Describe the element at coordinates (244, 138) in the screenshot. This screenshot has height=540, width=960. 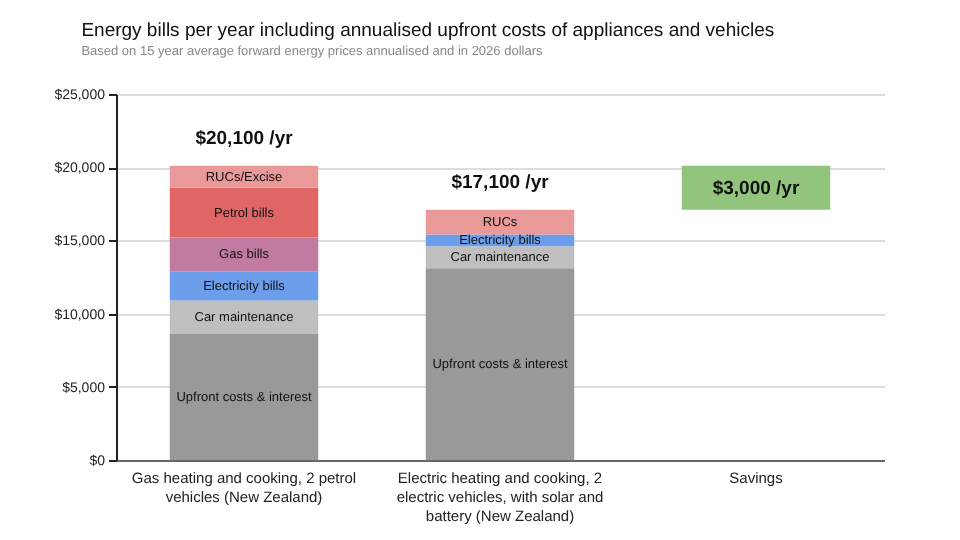
I see `total-label: $20,100 /yr` at that location.